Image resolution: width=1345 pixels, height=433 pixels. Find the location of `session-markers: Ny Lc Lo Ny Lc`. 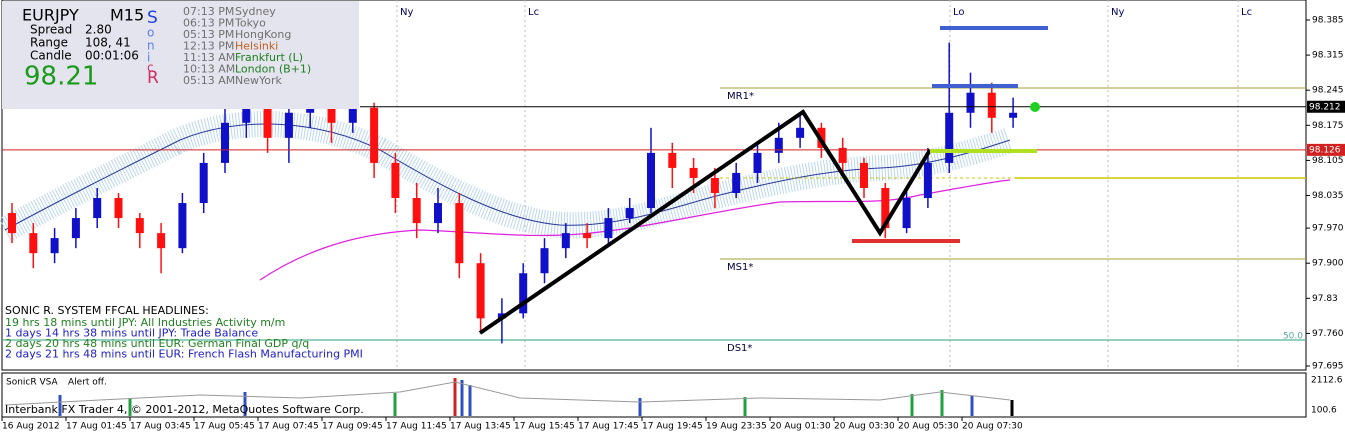

session-markers: Ny Lc Lo Ny Lc is located at coordinates (826, 12).